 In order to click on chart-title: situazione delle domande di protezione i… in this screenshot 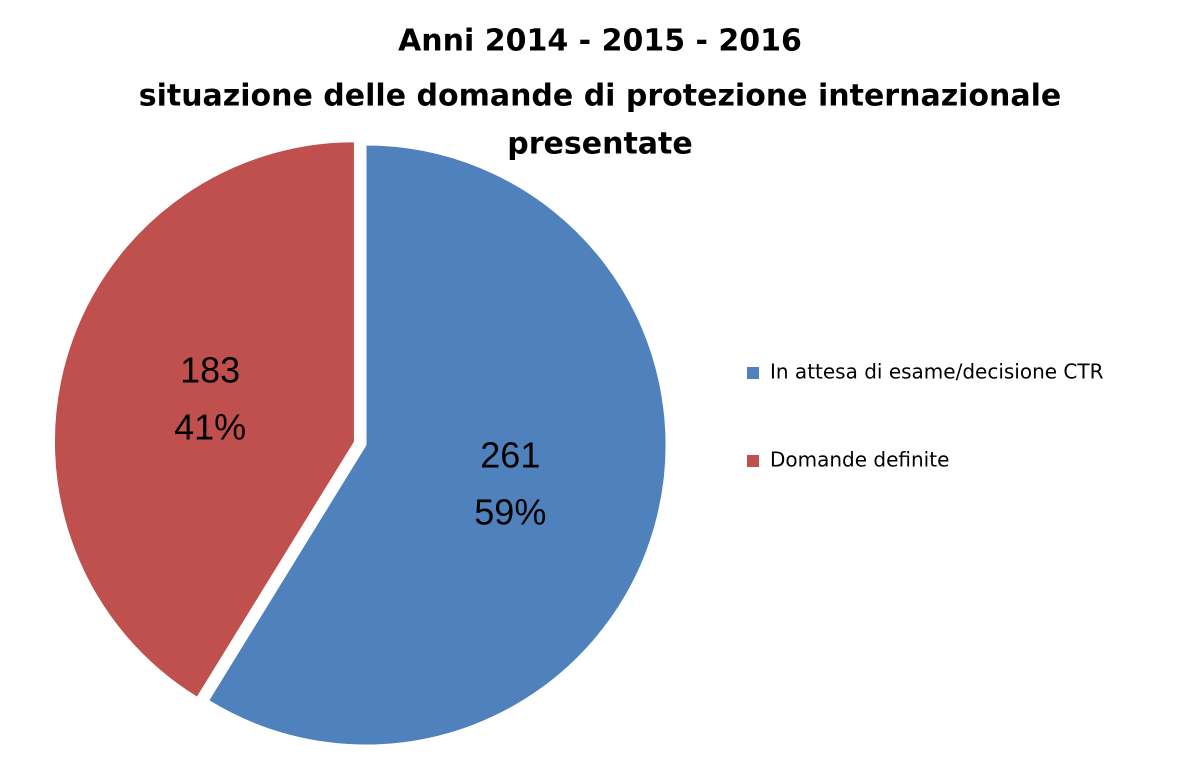, I will do `click(600, 96)`.